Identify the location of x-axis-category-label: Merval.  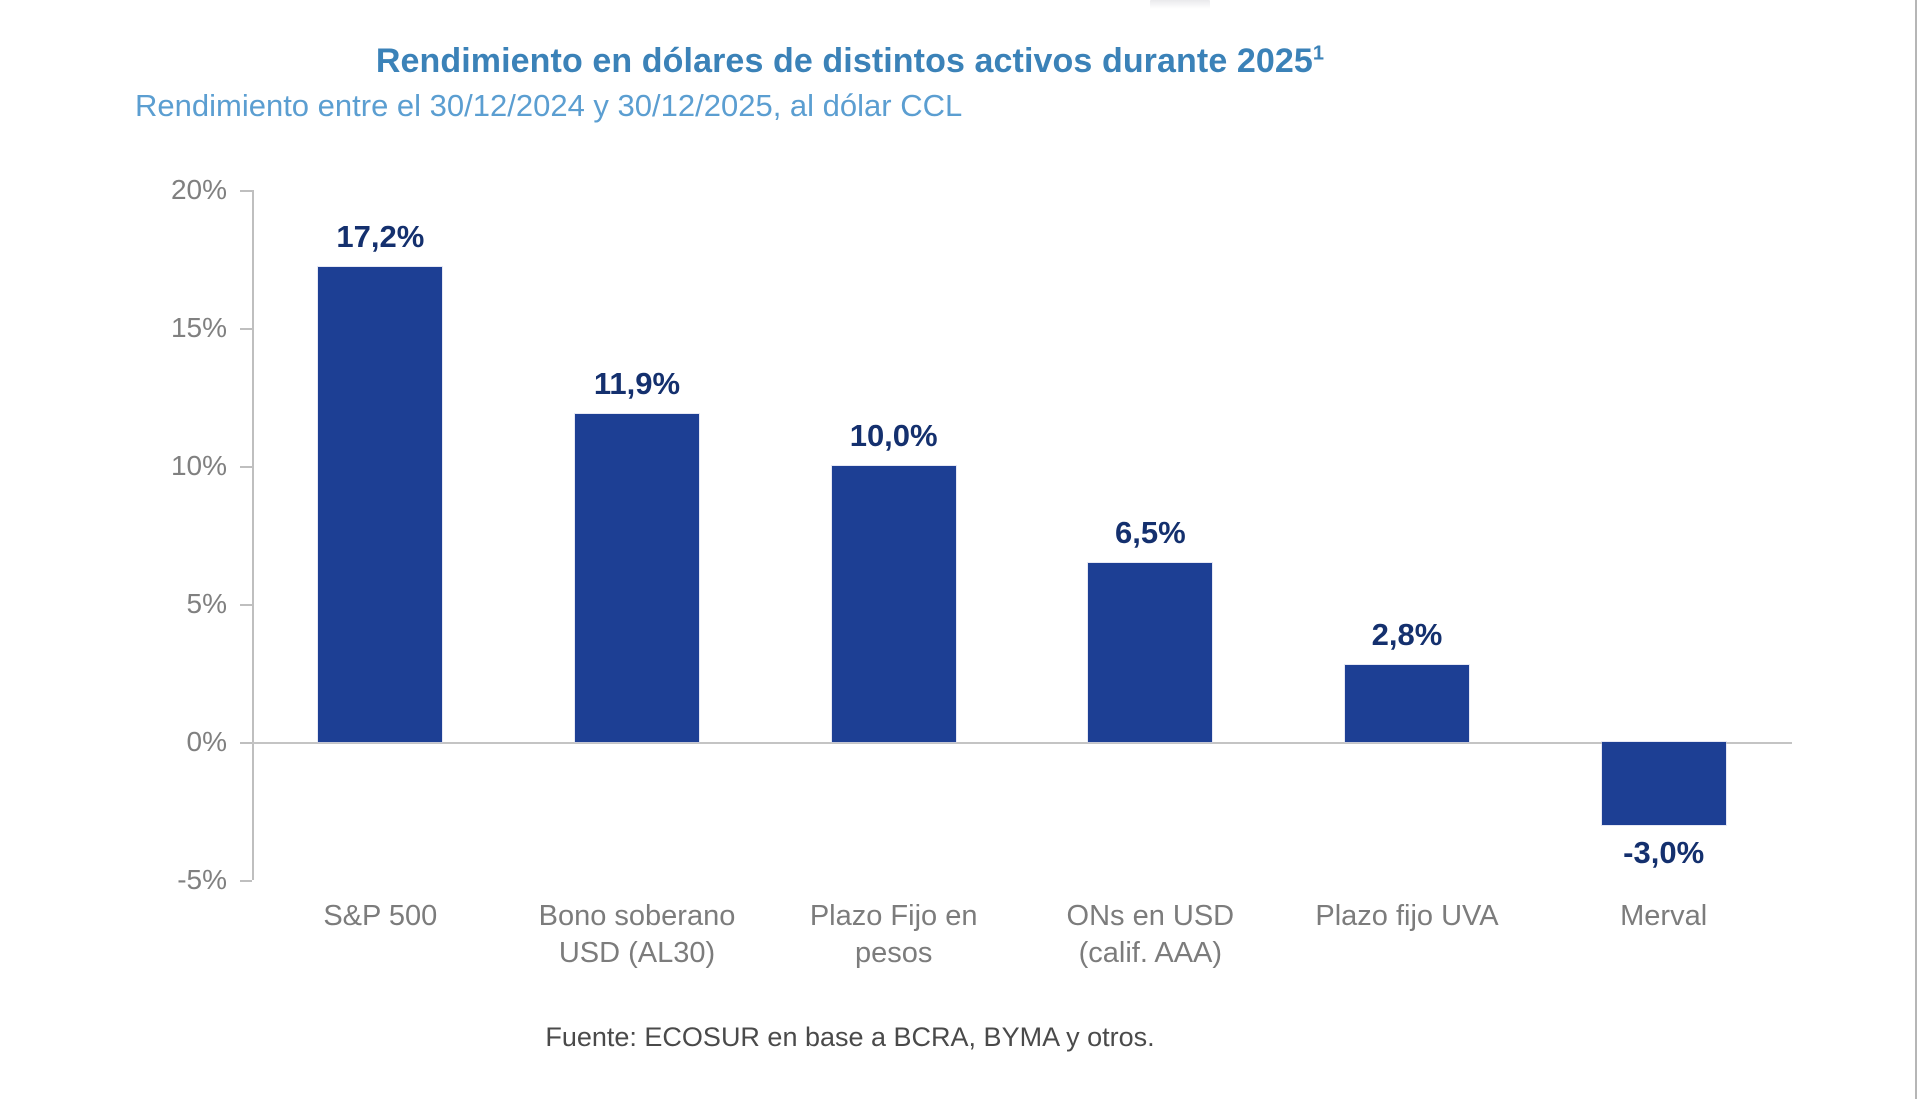
(1663, 916).